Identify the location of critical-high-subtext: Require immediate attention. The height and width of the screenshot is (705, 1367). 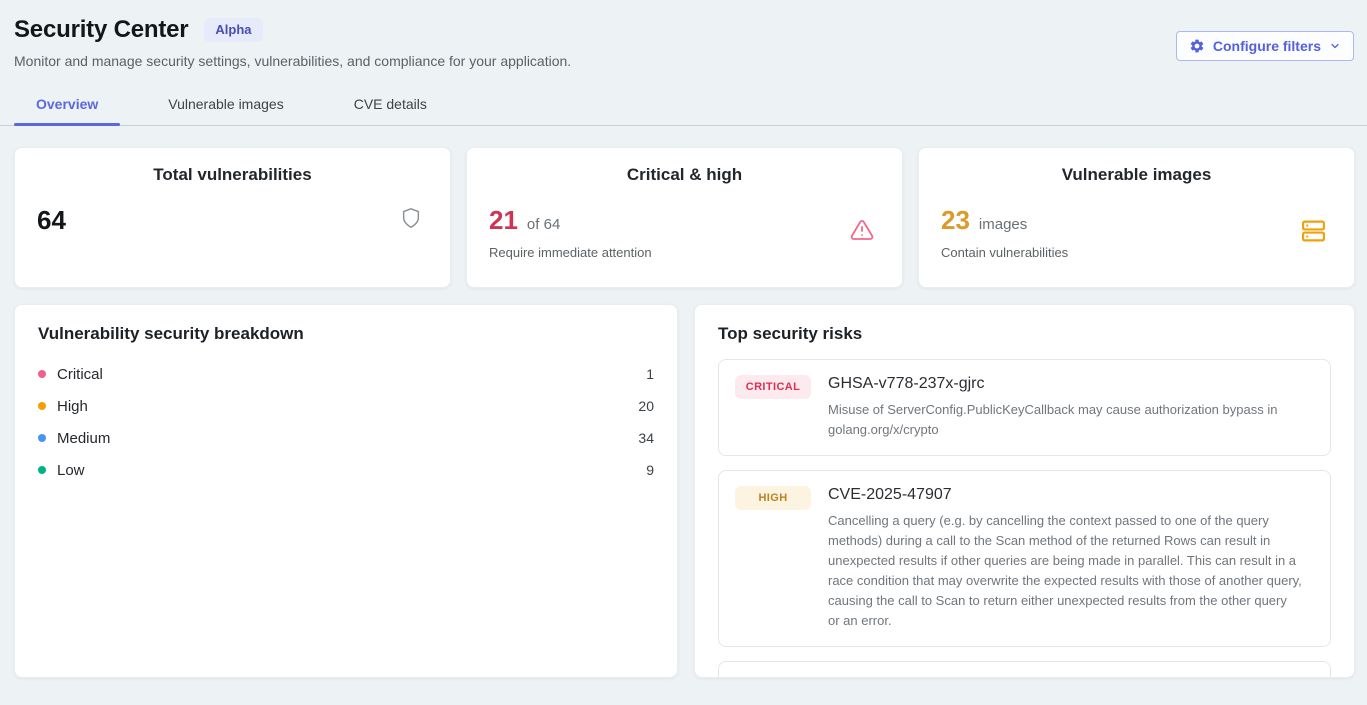
(570, 252).